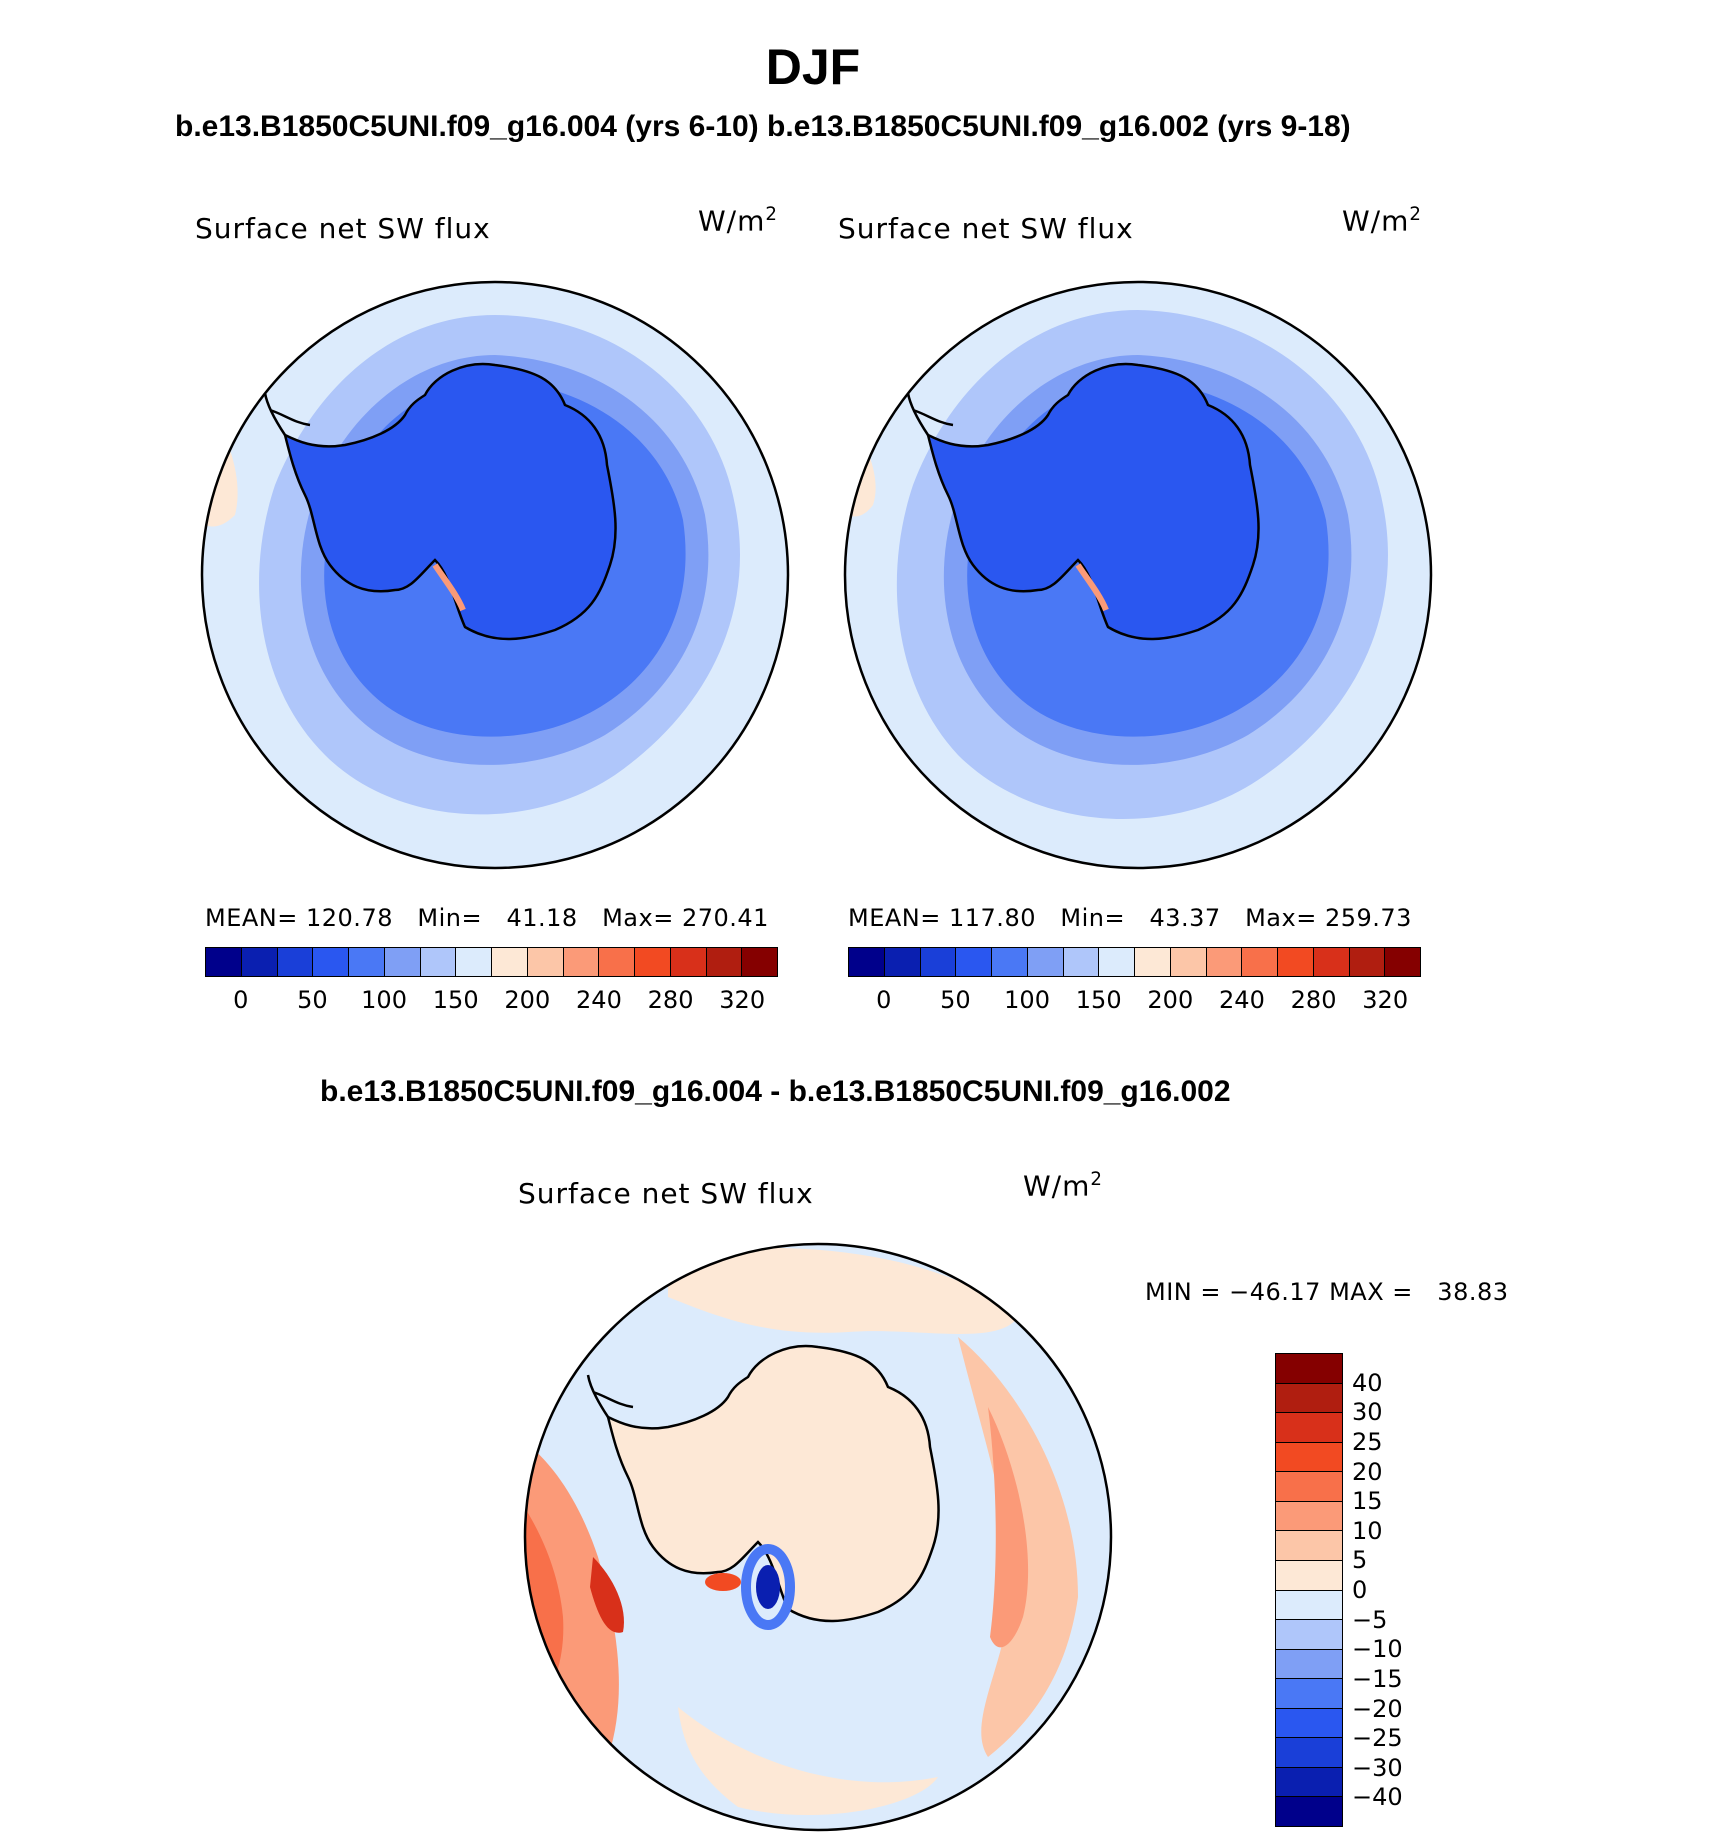 The width and height of the screenshot is (1710, 1840). I want to click on map3-cold-anomaly, so click(768, 1587).